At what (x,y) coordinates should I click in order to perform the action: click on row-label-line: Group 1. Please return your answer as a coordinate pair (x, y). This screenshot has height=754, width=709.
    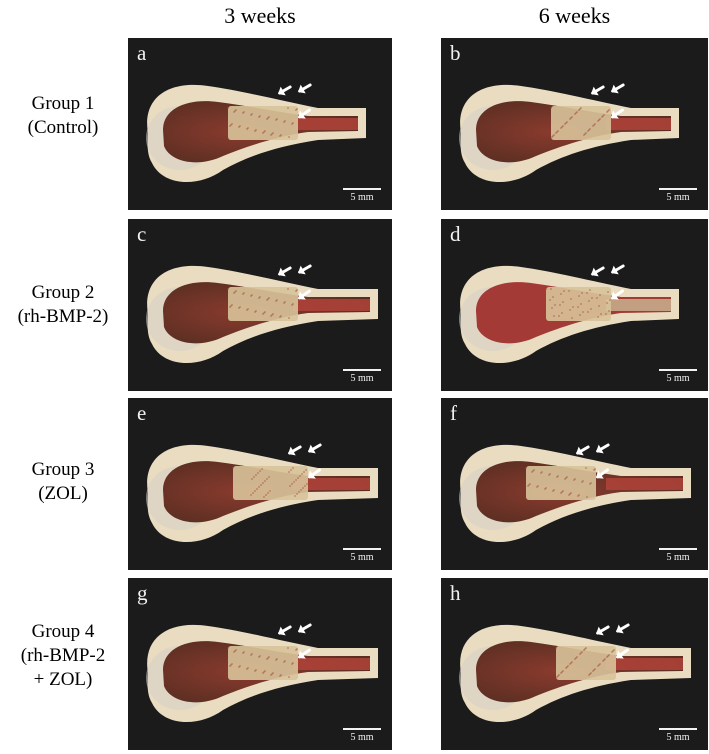
    Looking at the image, I should click on (63, 103).